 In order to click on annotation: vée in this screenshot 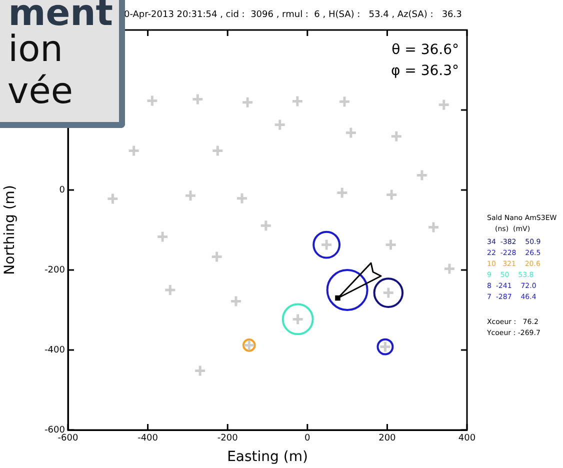, I will do `click(40, 91)`.